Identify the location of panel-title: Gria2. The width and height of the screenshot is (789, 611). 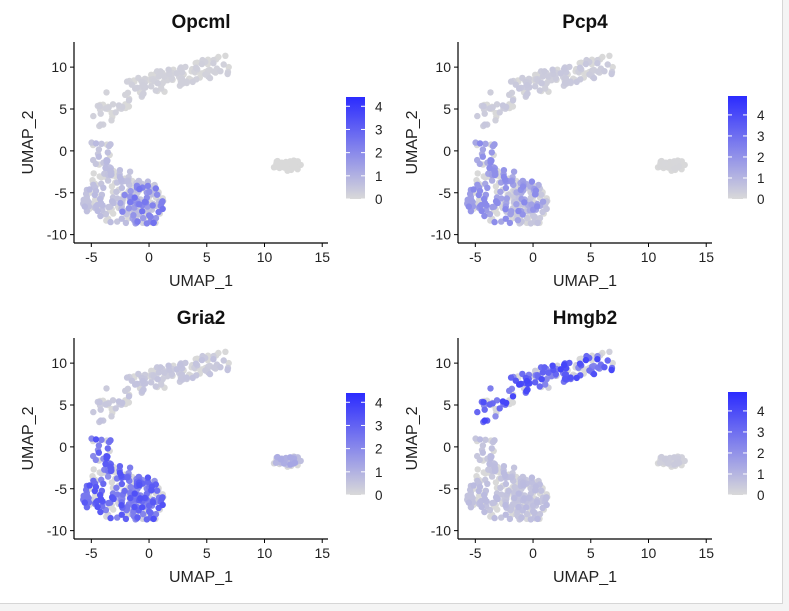
(201, 318).